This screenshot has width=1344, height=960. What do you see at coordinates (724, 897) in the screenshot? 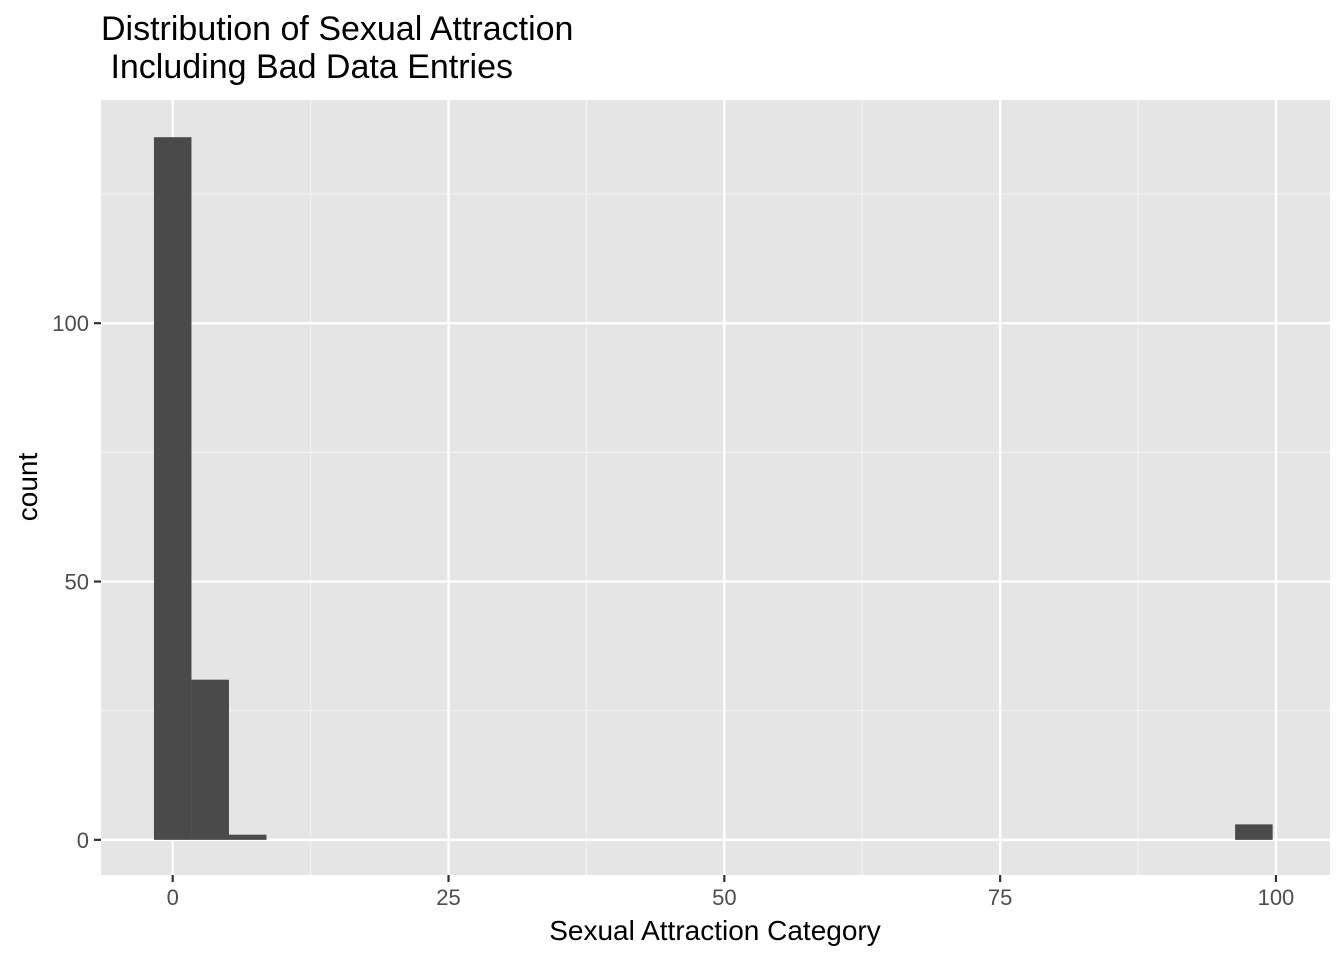
I see `x-tick-label: 50` at bounding box center [724, 897].